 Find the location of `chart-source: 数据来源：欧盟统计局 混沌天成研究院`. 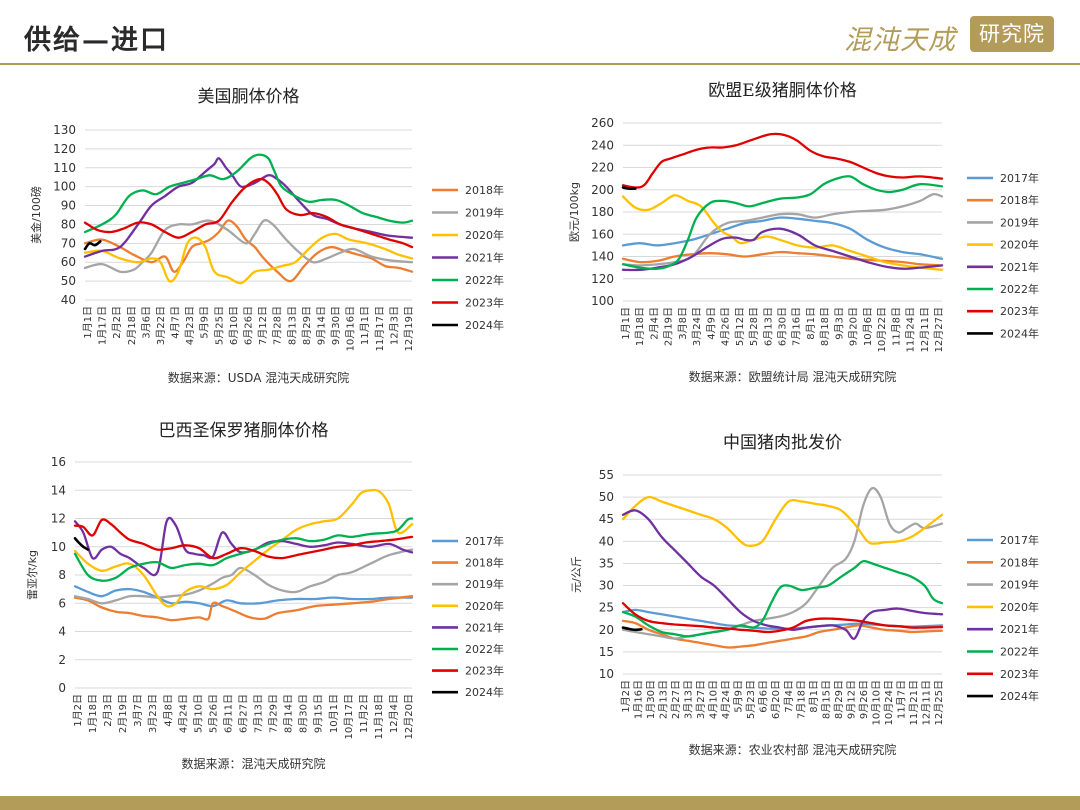

chart-source: 数据来源：欧盟统计局 混沌天成研究院 is located at coordinates (793, 376).